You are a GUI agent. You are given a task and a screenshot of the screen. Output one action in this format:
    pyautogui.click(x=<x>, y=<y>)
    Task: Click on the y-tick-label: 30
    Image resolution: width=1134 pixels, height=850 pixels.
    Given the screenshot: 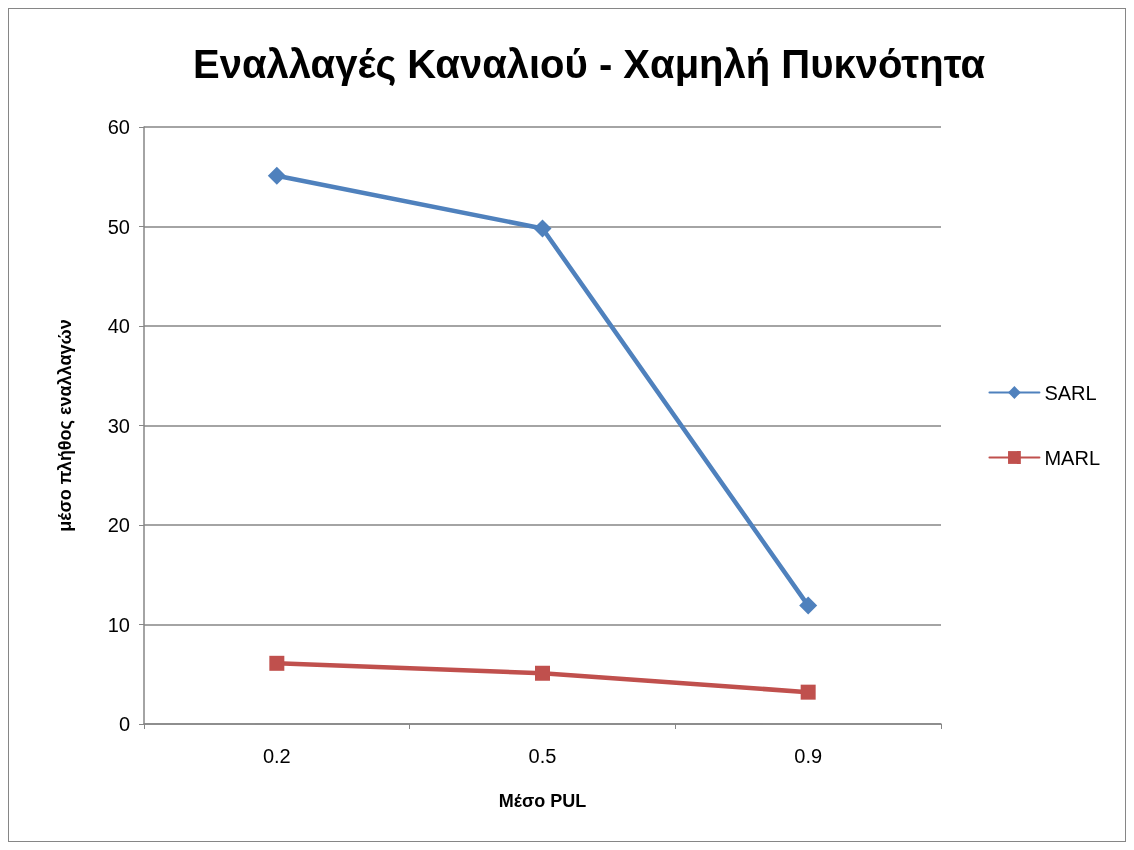 What is the action you would take?
    pyautogui.click(x=118, y=425)
    